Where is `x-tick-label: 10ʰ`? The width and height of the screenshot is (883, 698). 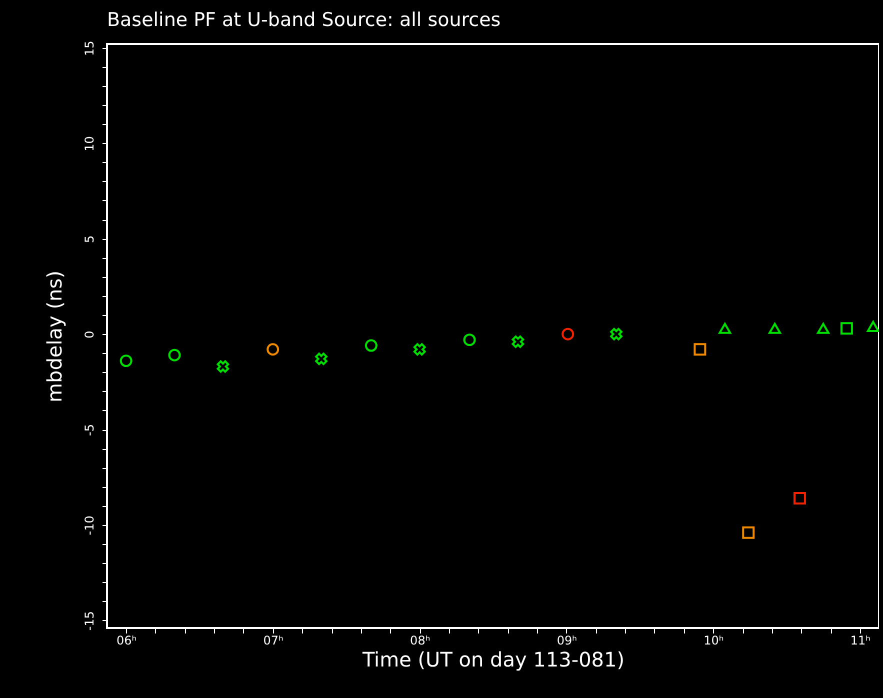
x-tick-label: 10ʰ is located at coordinates (714, 641).